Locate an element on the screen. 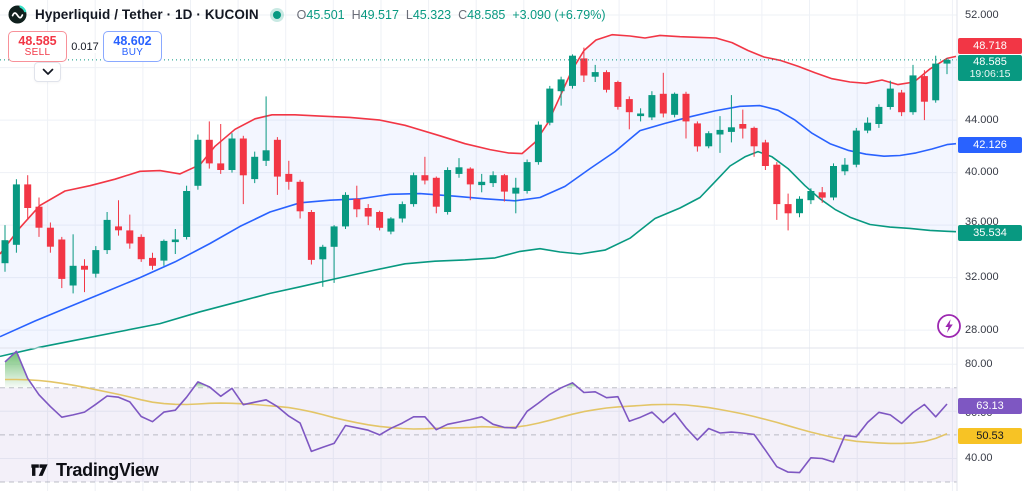 This screenshot has height=491, width=1024. axis-tick-label: 40.00 is located at coordinates (979, 458).